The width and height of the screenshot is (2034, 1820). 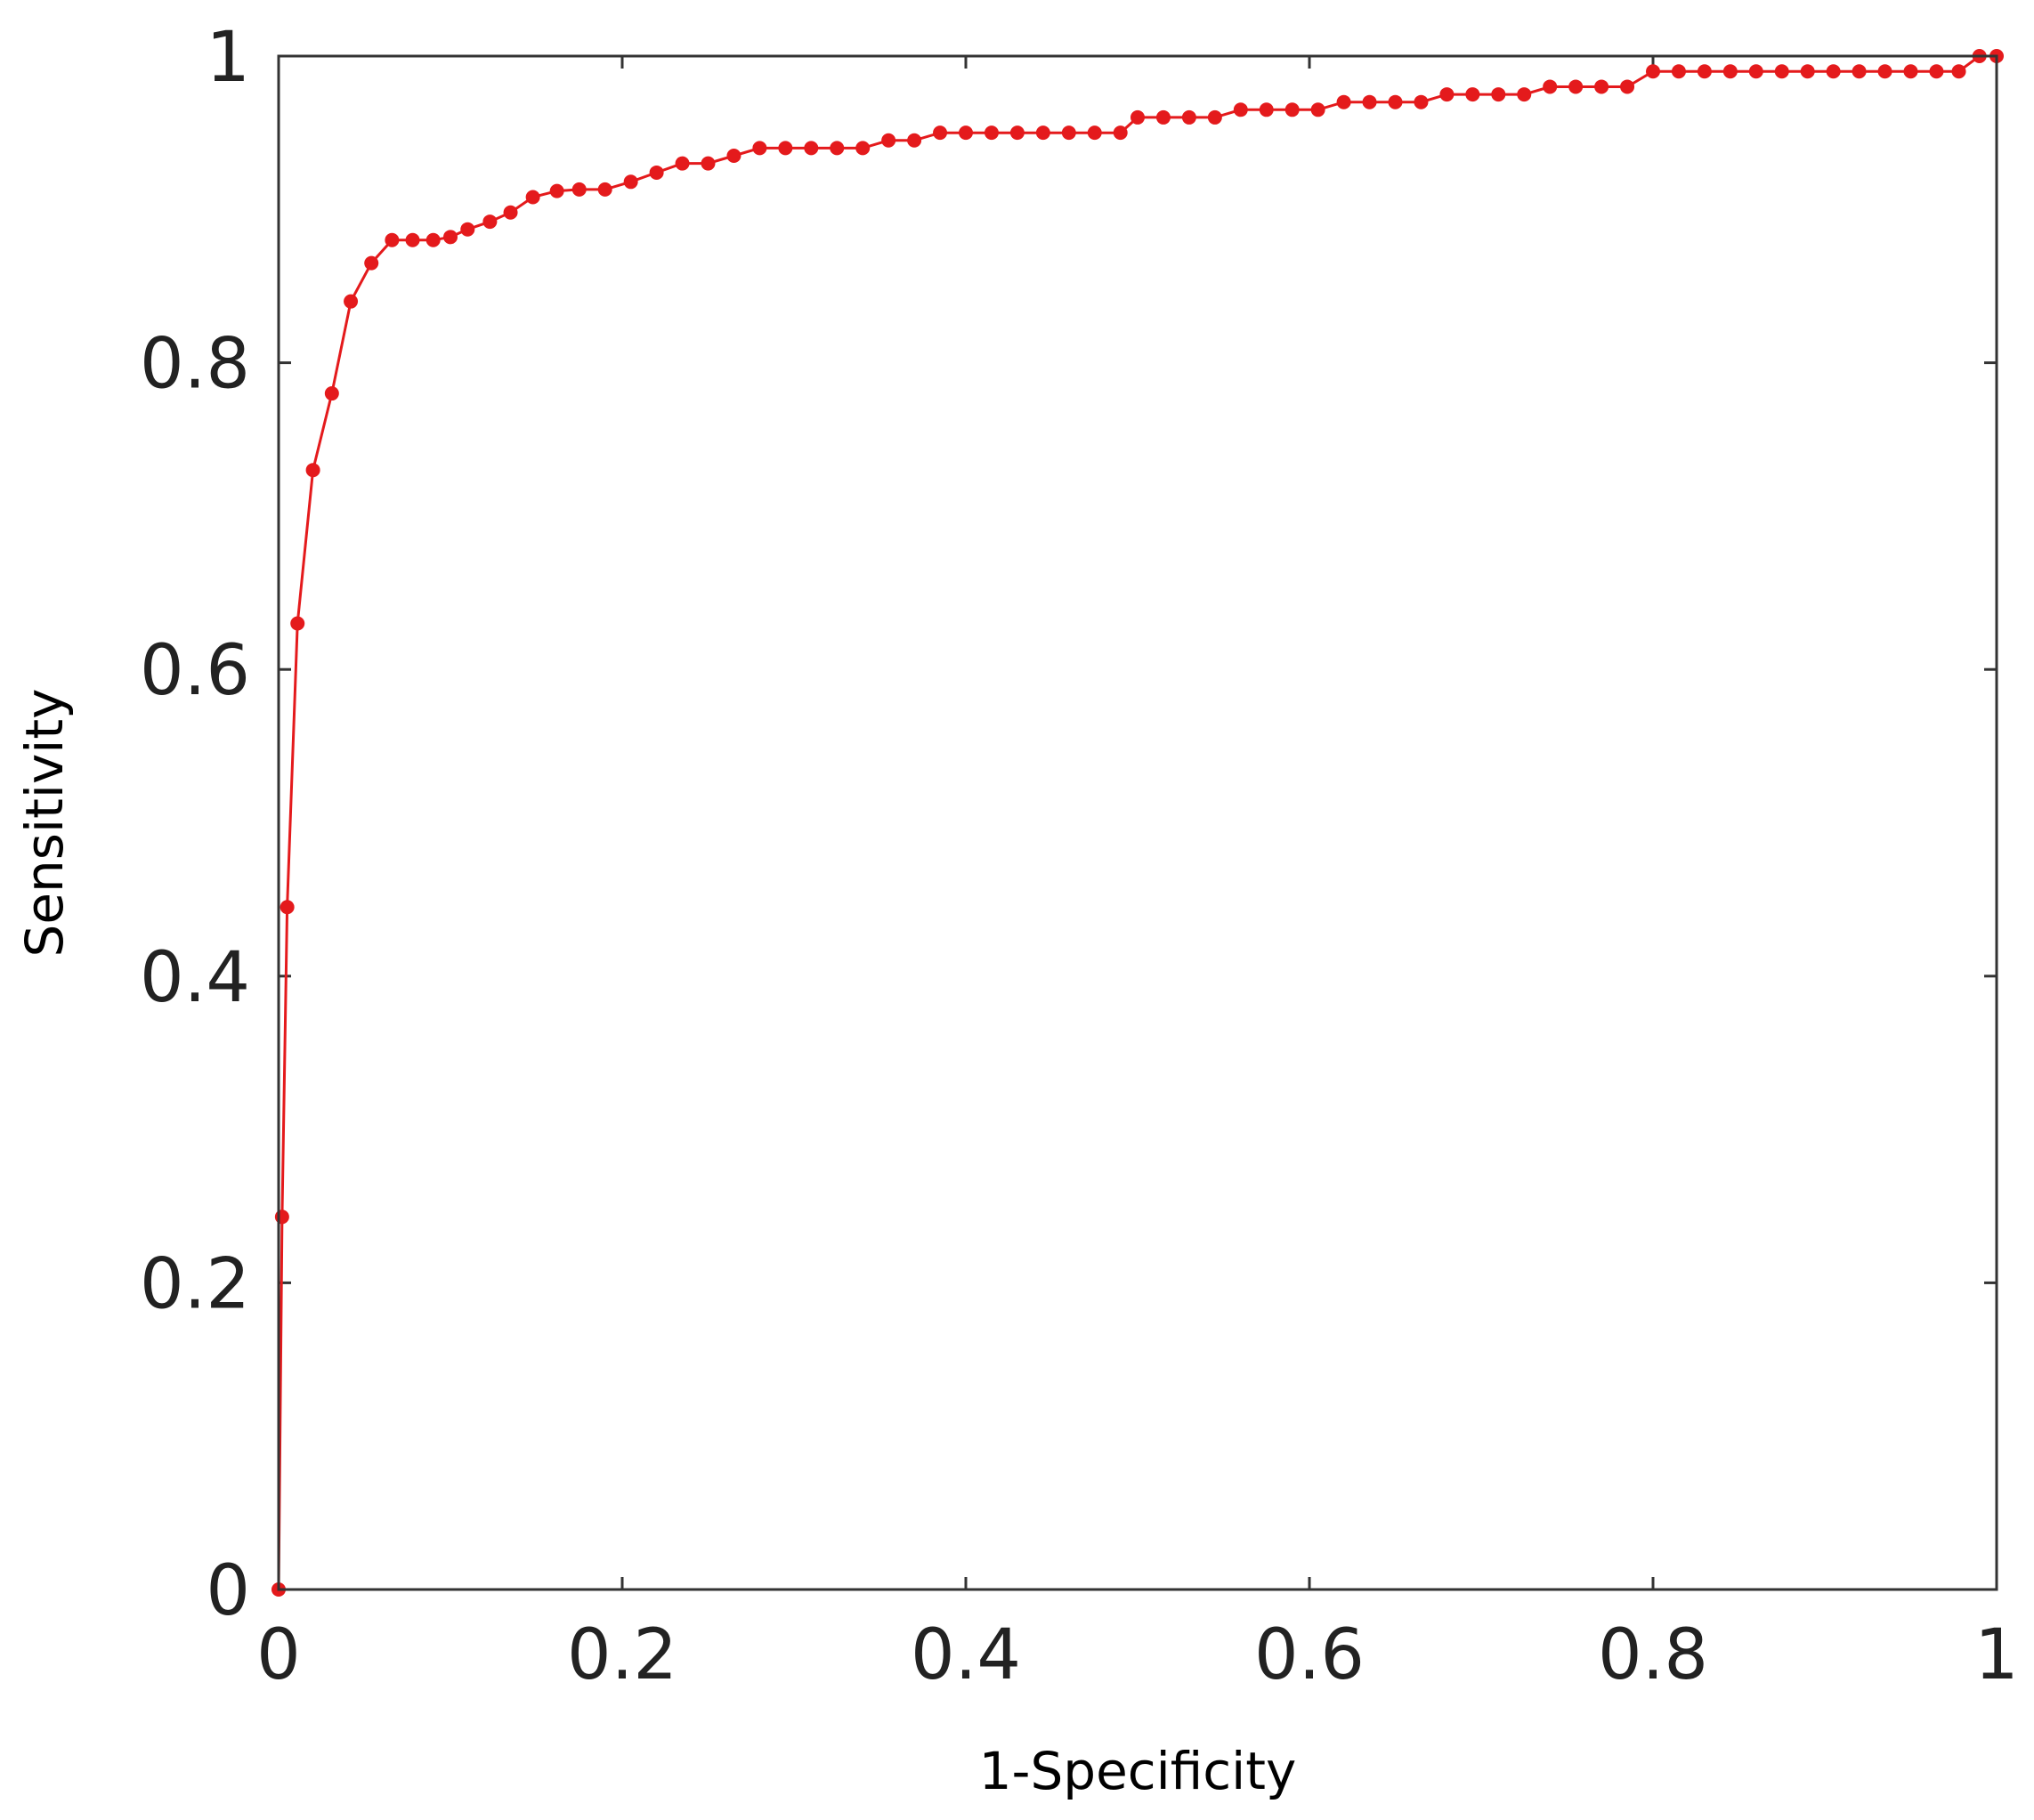 What do you see at coordinates (1653, 1655) in the screenshot?
I see `x-tick-label: 0.8` at bounding box center [1653, 1655].